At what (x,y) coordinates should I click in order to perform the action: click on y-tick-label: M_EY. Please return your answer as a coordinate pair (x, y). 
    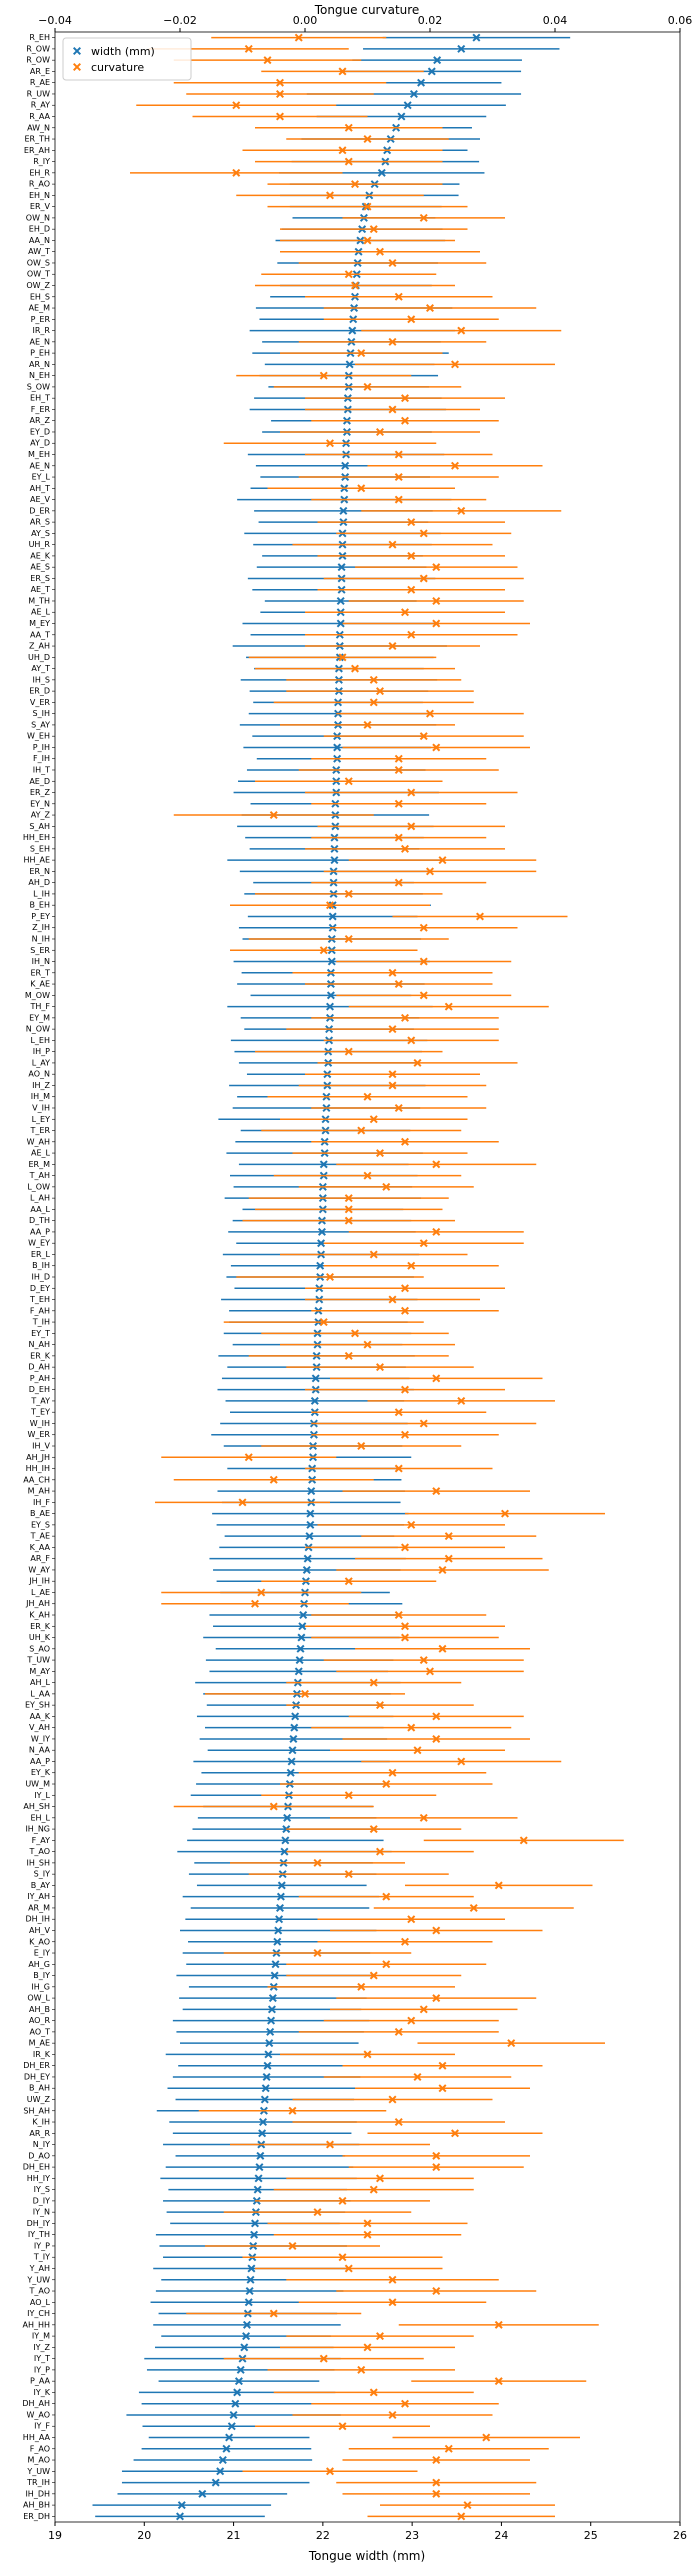
    Looking at the image, I should click on (39, 623).